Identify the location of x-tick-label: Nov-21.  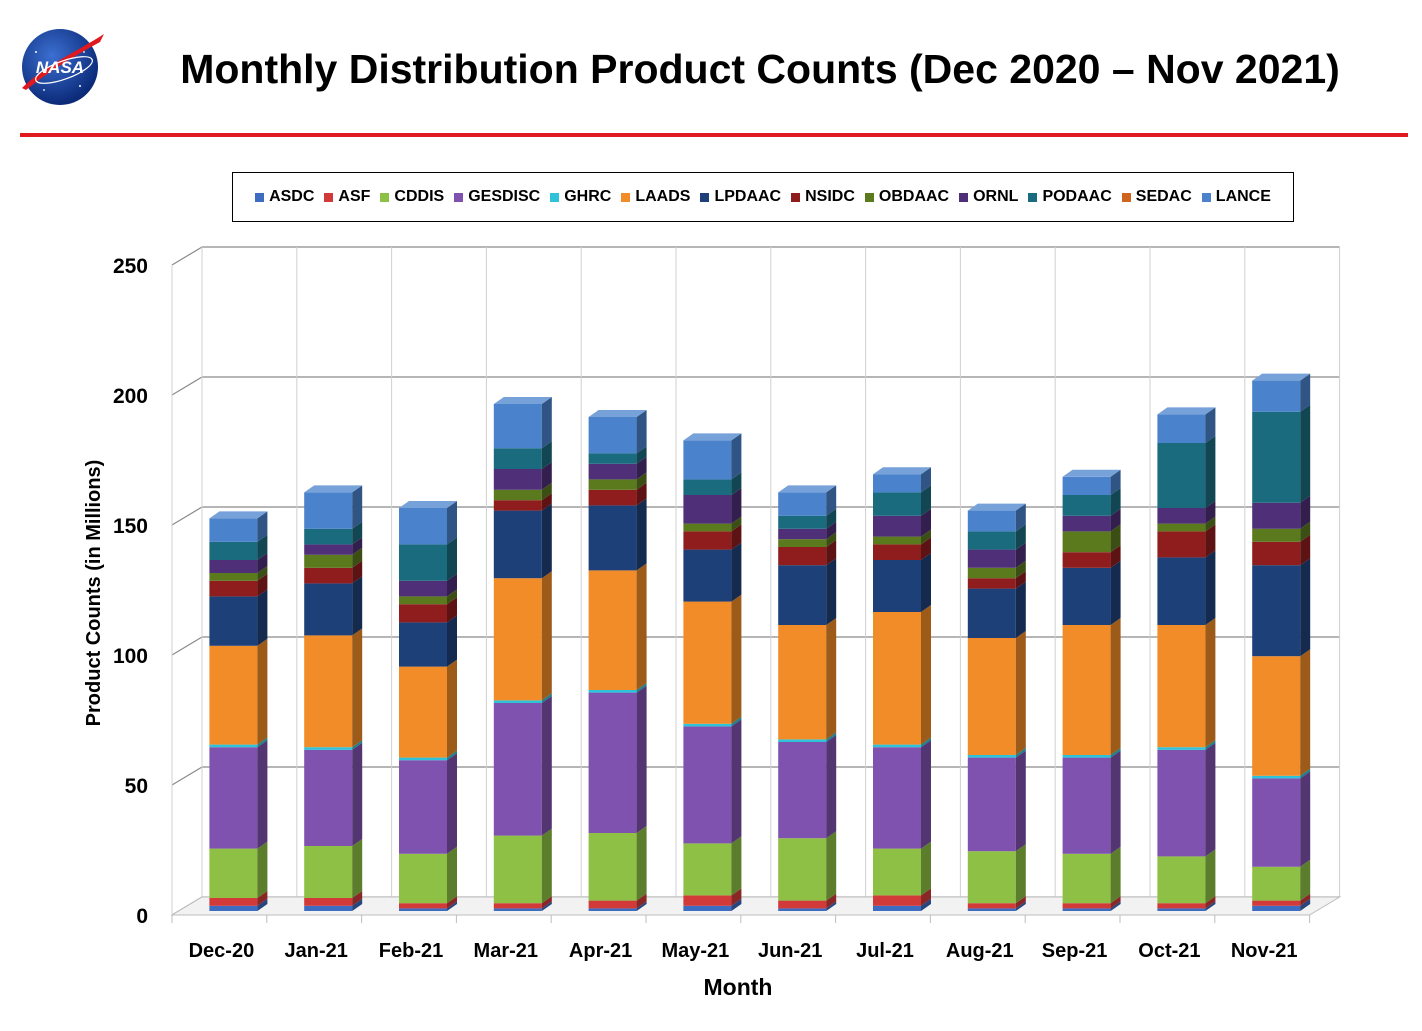
(1264, 951).